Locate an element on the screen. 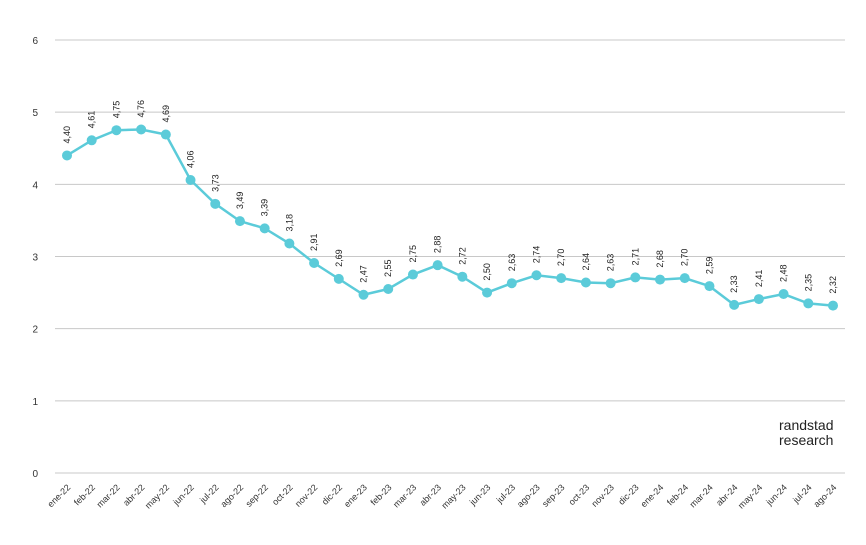 This screenshot has width=866, height=545. data-label: 2,48 is located at coordinates (784, 273).